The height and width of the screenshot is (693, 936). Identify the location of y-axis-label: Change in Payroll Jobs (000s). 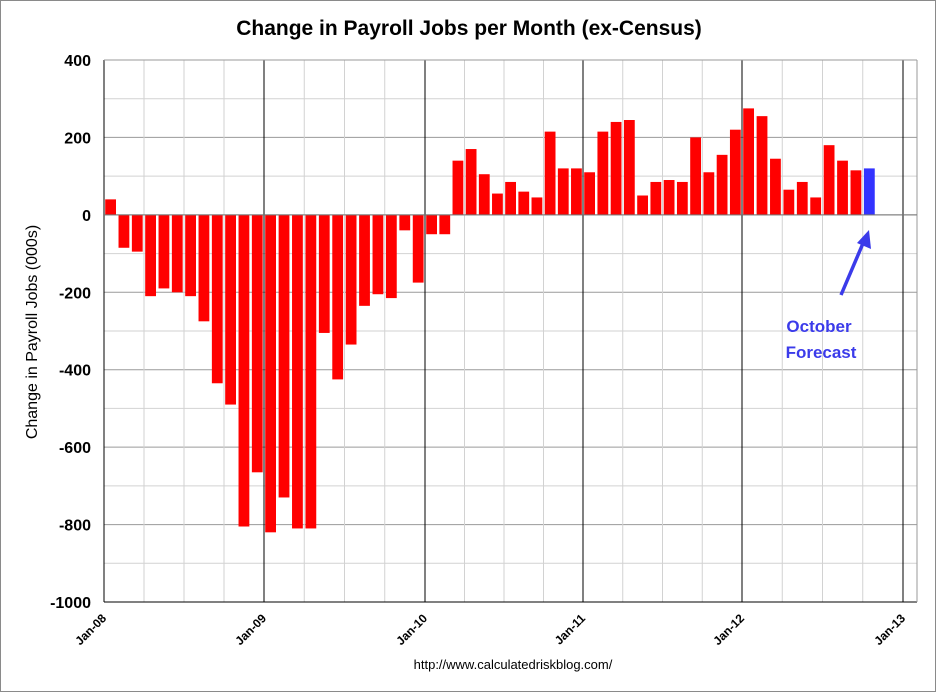
(32, 332).